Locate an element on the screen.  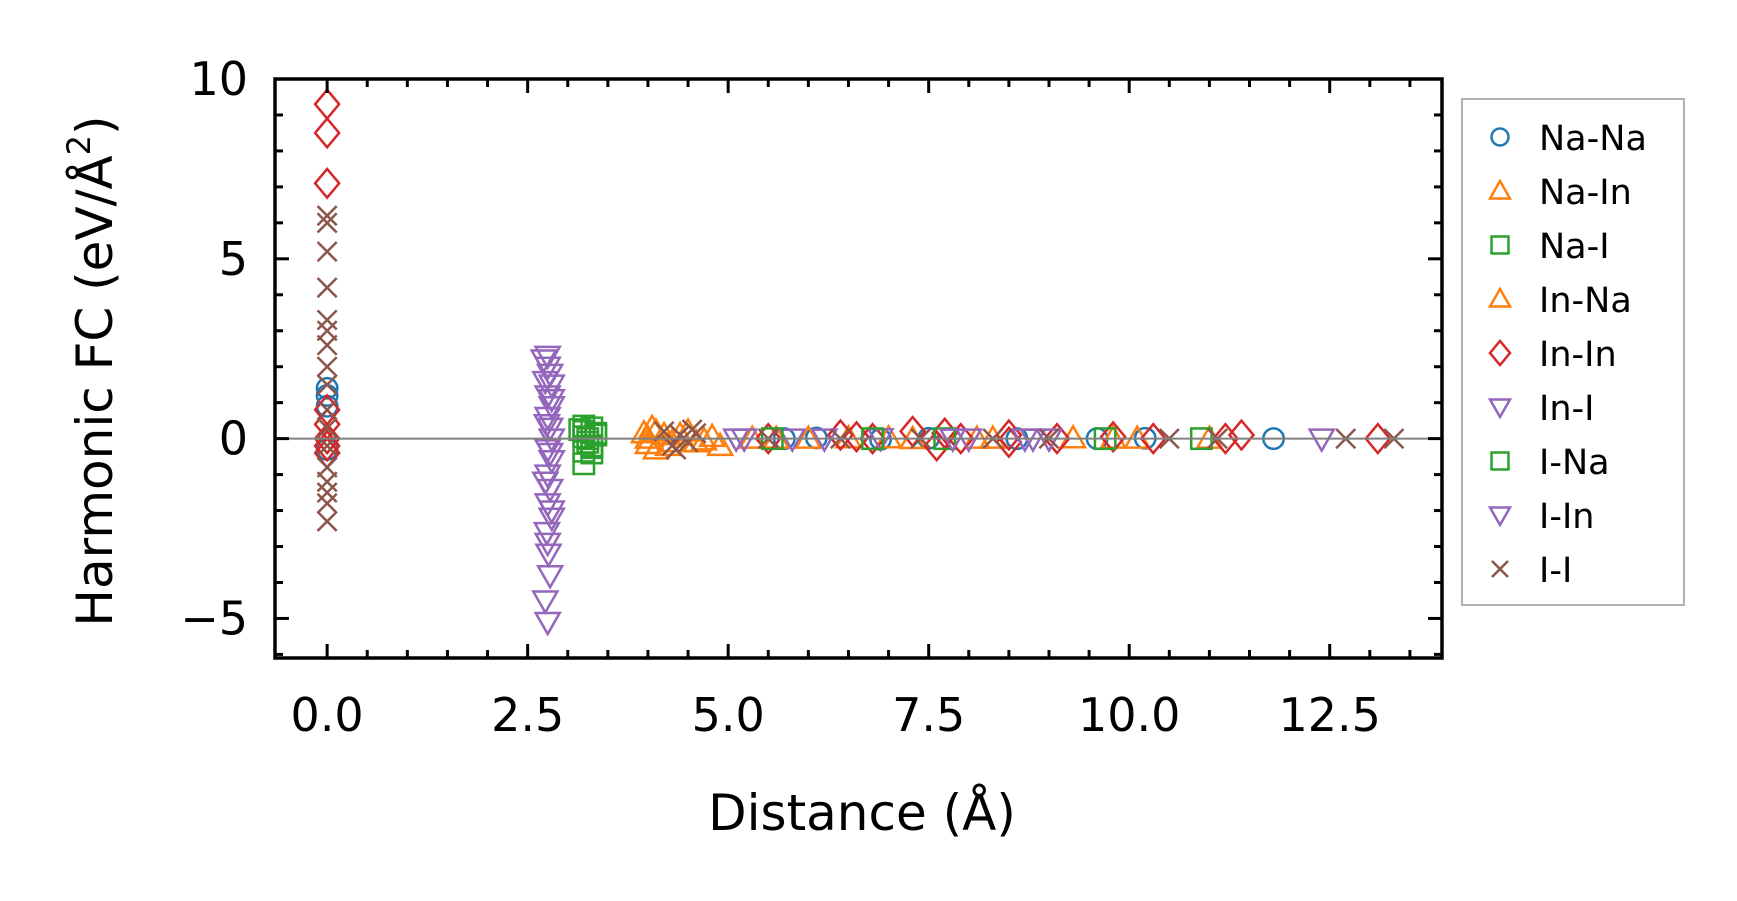
legend-label-i-i: I-I is located at coordinates (1555, 571).